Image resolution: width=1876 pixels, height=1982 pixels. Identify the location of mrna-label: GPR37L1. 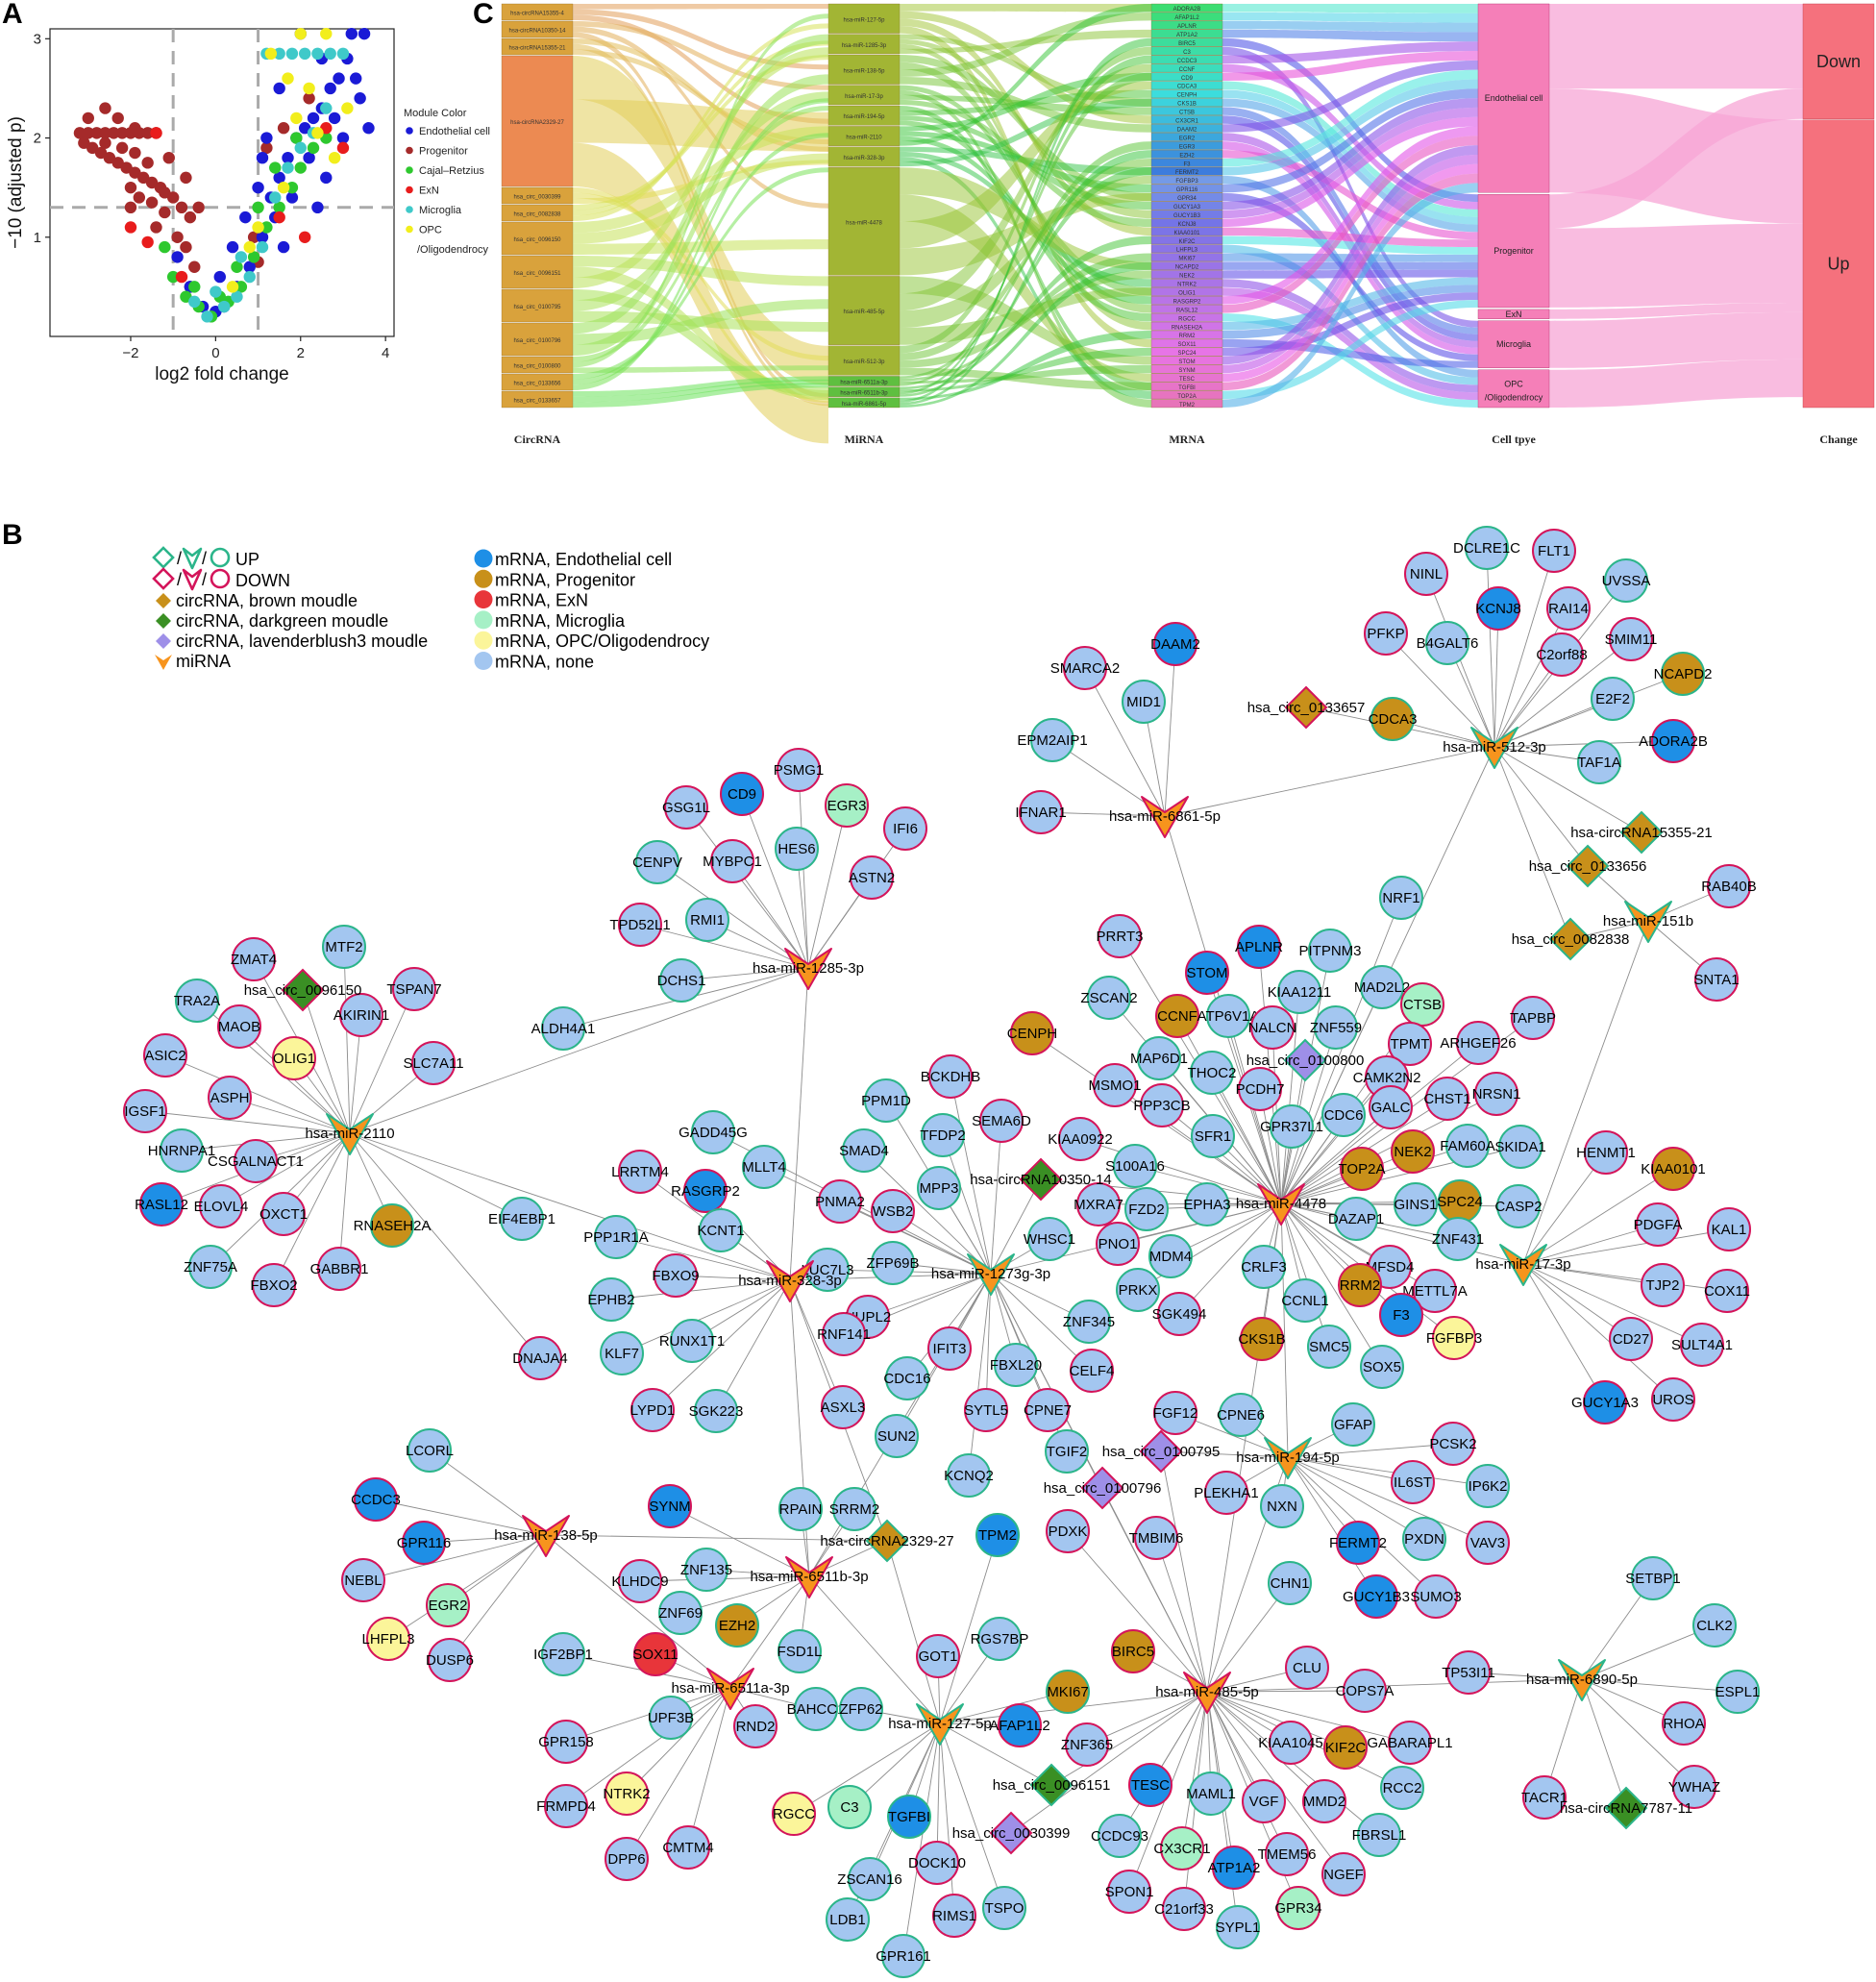
(1292, 1127).